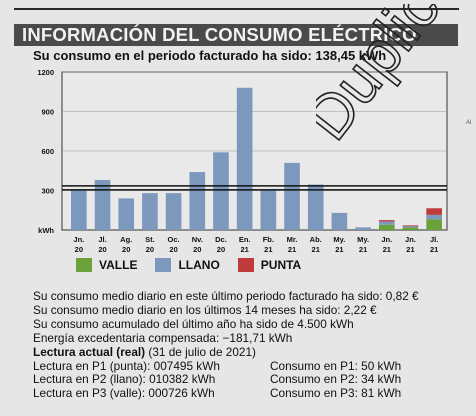  I want to click on legend-item-llano: LLANO, so click(187, 265).